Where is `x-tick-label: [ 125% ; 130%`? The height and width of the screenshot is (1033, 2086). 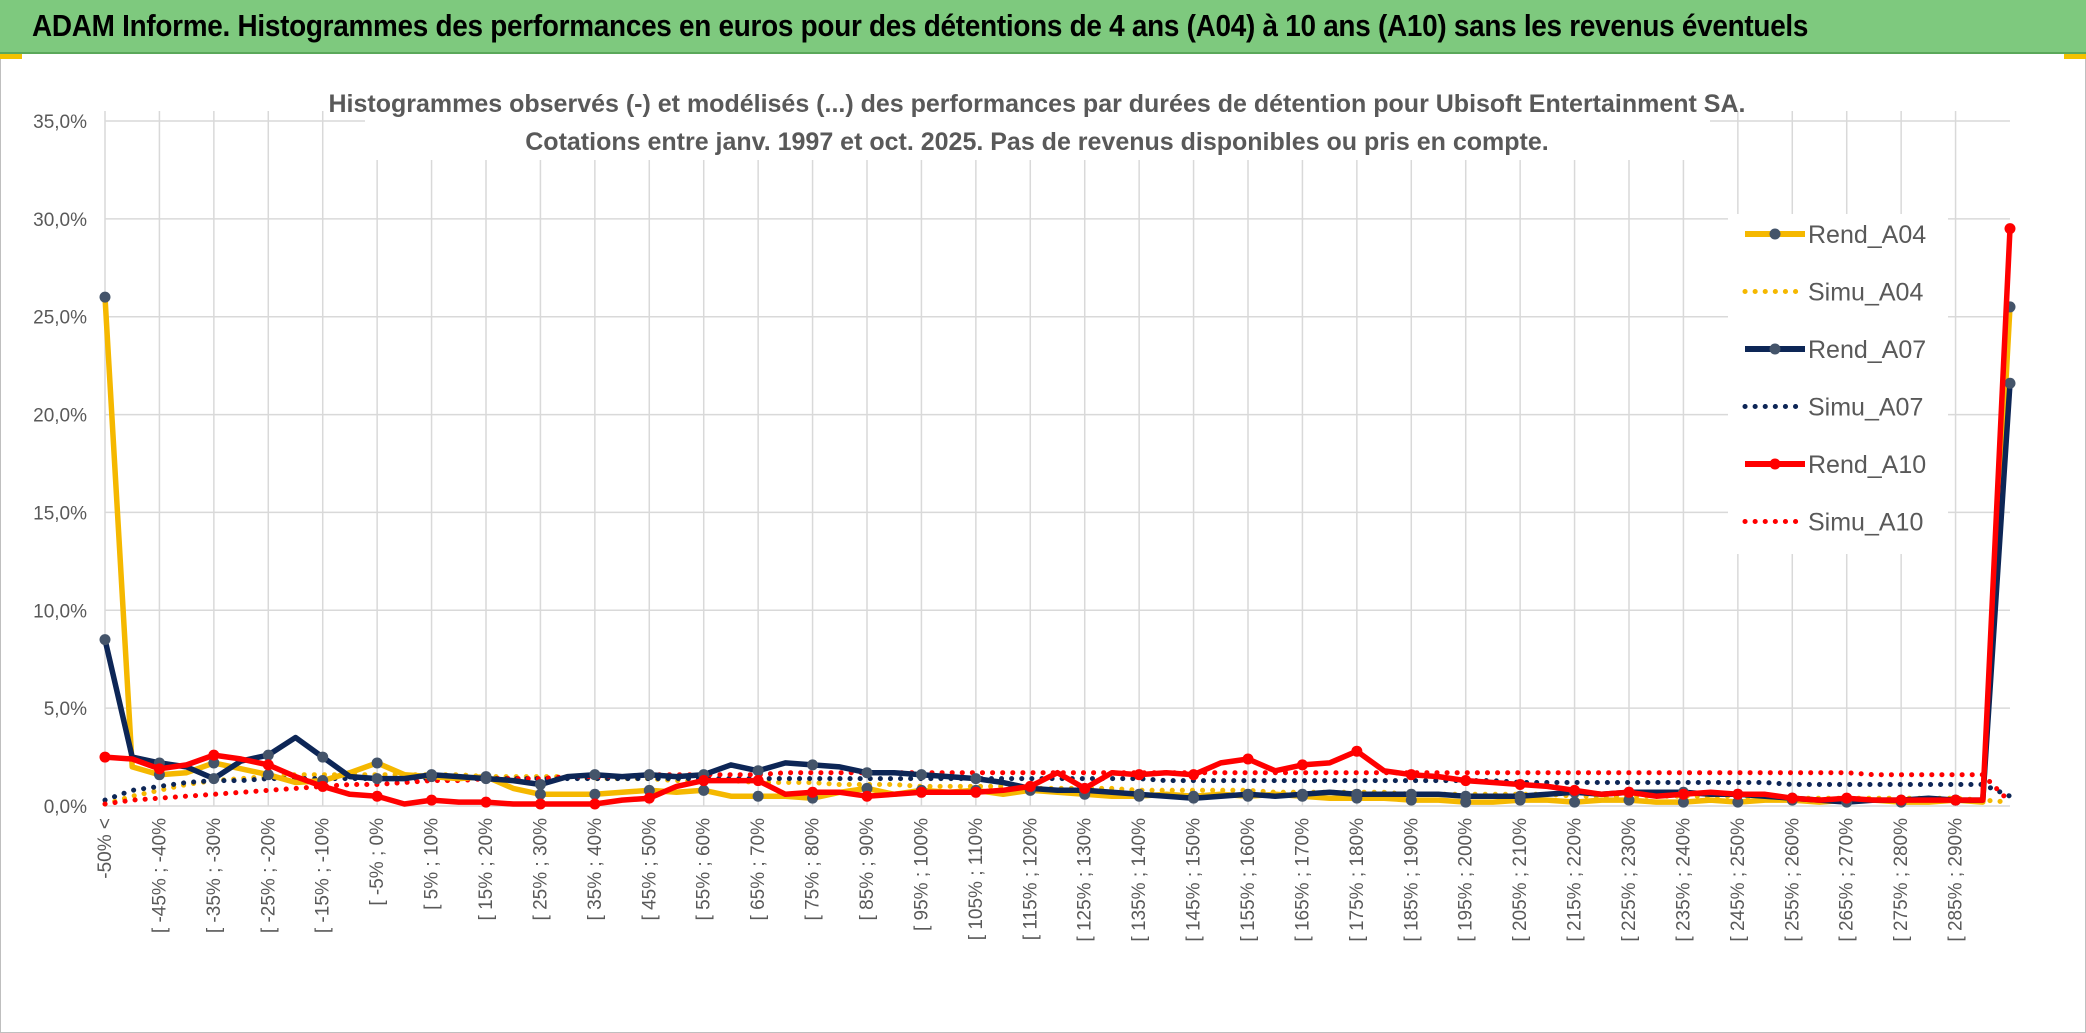 x-tick-label: [ 125% ; 130% is located at coordinates (1085, 880).